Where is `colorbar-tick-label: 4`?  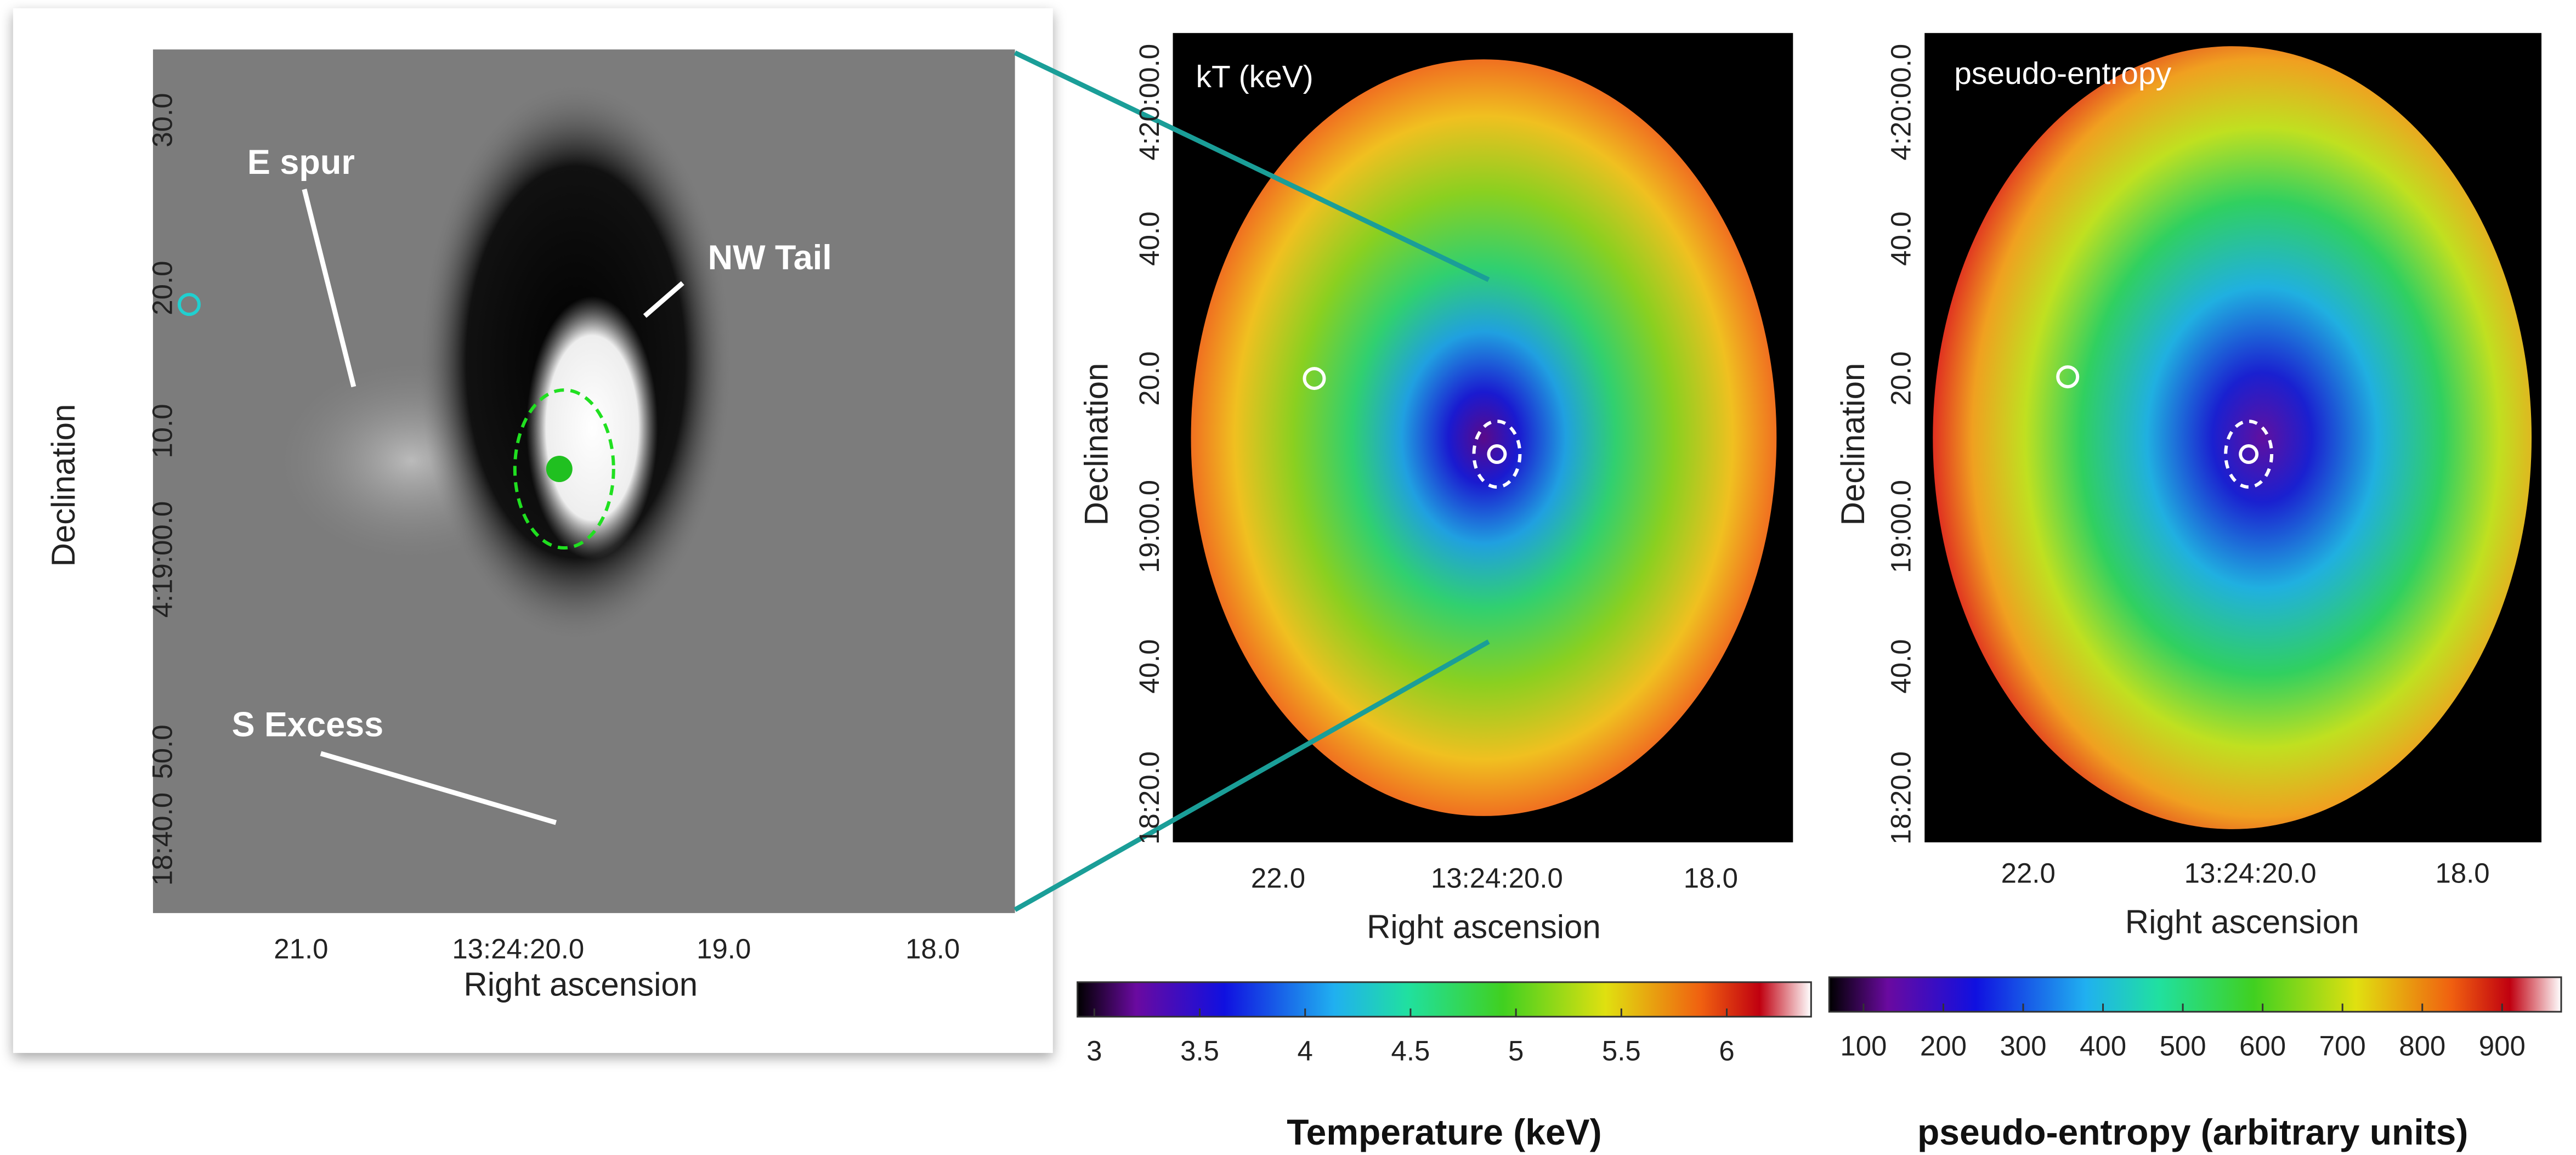
colorbar-tick-label: 4 is located at coordinates (1305, 1050).